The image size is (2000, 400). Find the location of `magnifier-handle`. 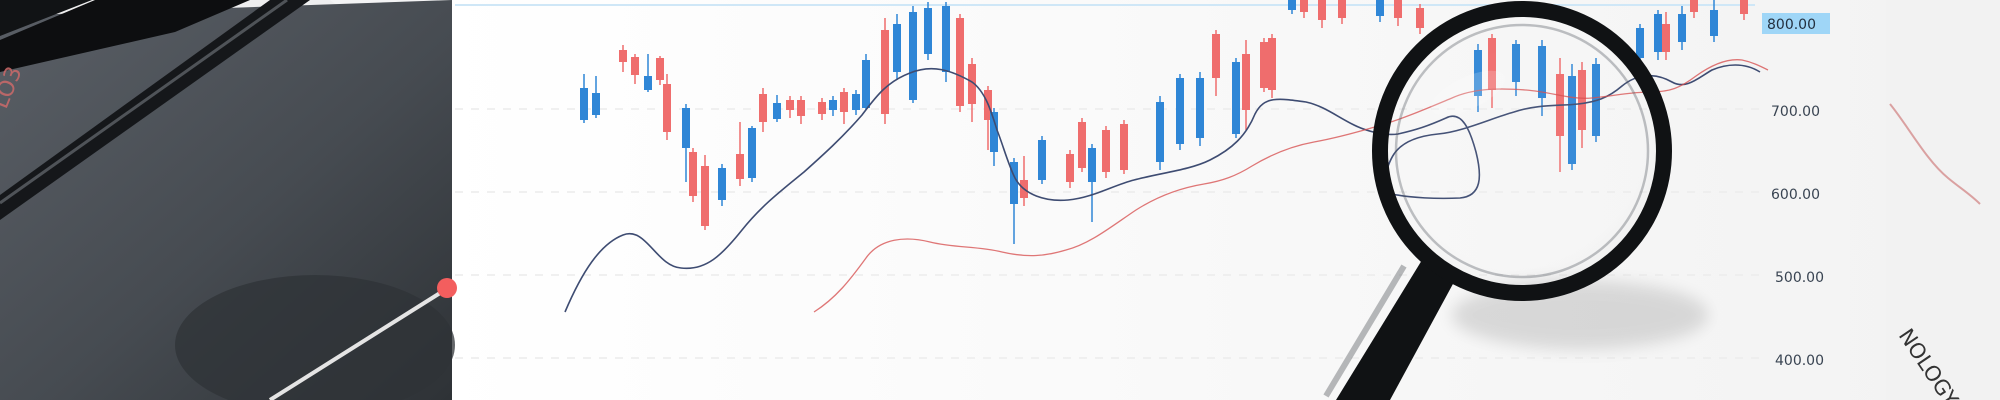

magnifier-handle is located at coordinates (1395, 330).